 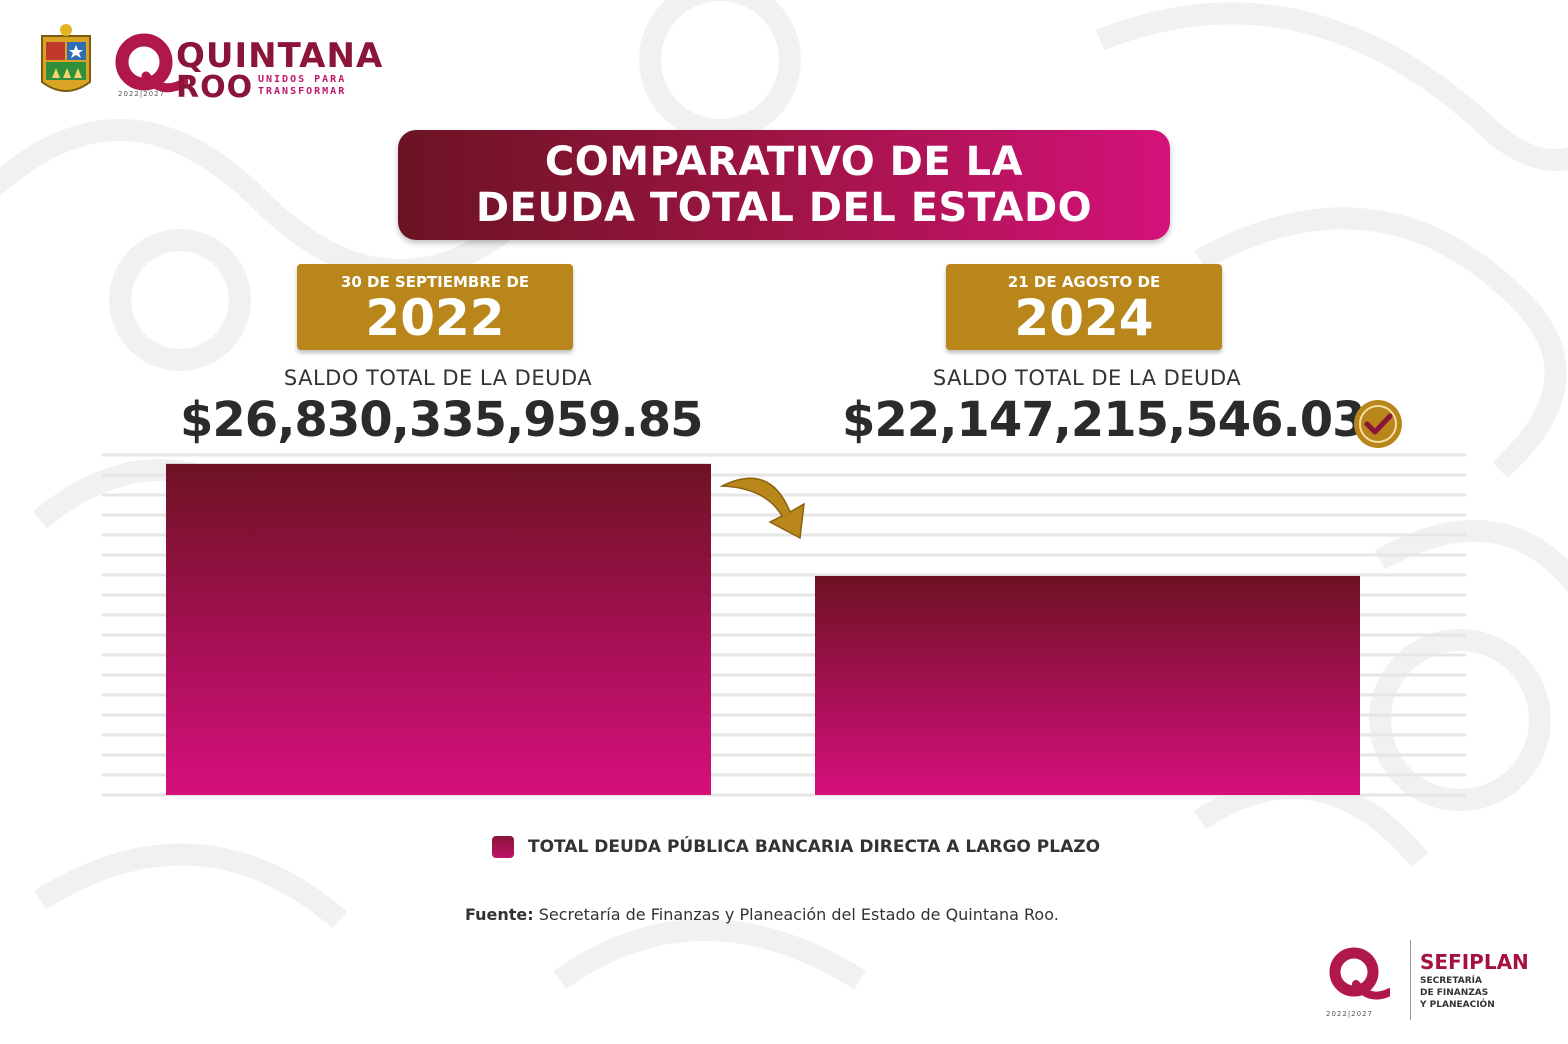 What do you see at coordinates (442, 420) in the screenshot?
I see `saldo-value-2022: $26,830,335,959.85` at bounding box center [442, 420].